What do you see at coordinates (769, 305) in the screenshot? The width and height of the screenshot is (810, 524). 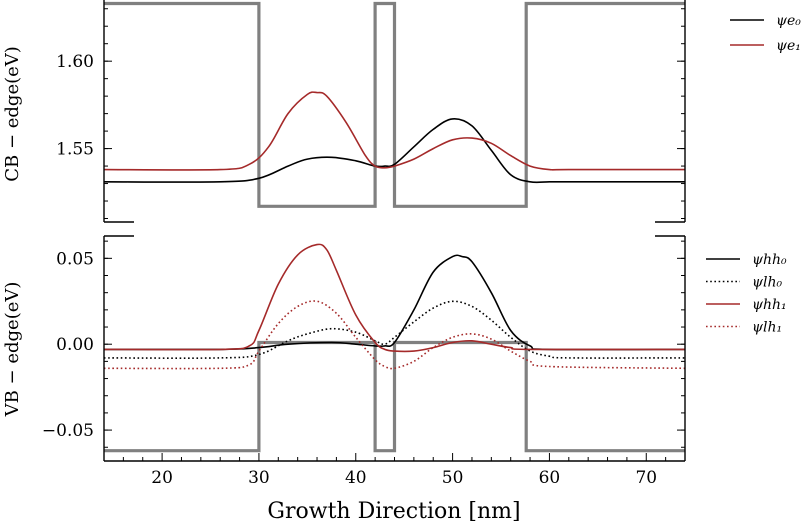 I see `legend-label: ψhh₁` at bounding box center [769, 305].